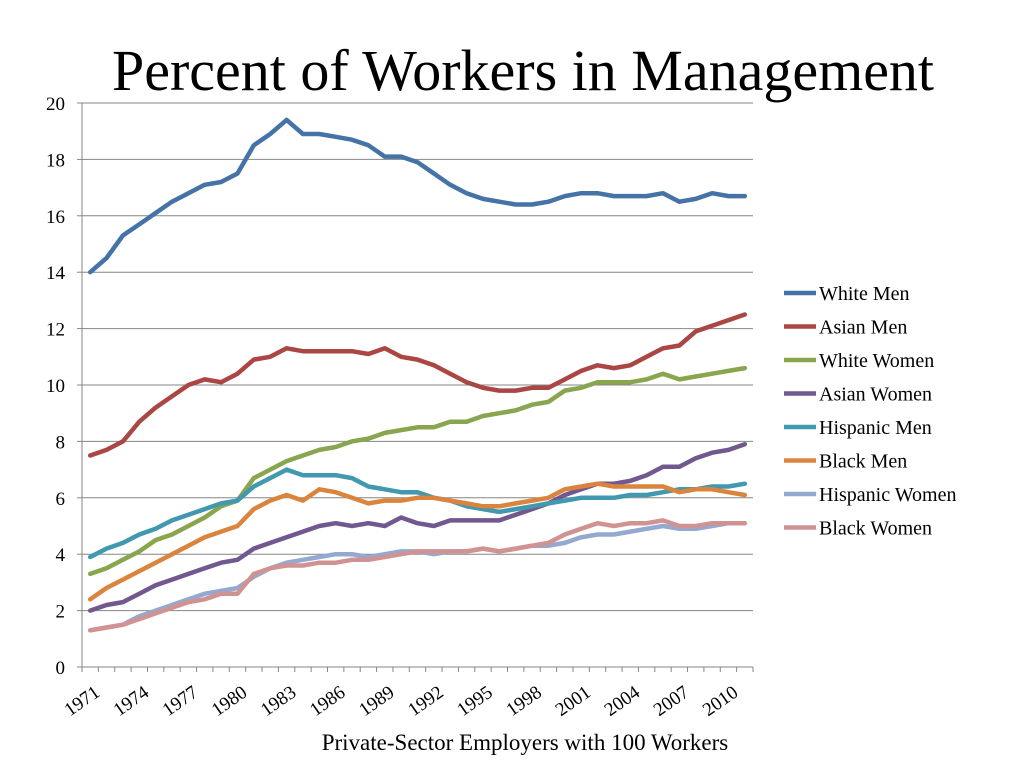 The image size is (1024, 768). What do you see at coordinates (573, 701) in the screenshot?
I see `x-tick-label: 2001` at bounding box center [573, 701].